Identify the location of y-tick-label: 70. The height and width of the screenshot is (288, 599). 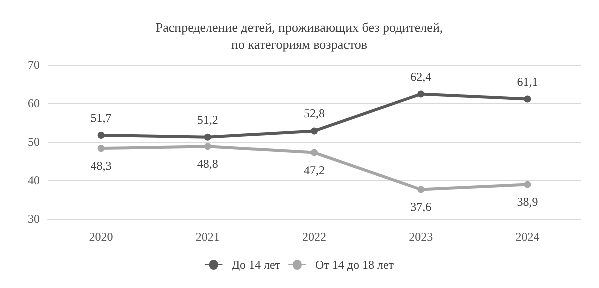
(34, 65).